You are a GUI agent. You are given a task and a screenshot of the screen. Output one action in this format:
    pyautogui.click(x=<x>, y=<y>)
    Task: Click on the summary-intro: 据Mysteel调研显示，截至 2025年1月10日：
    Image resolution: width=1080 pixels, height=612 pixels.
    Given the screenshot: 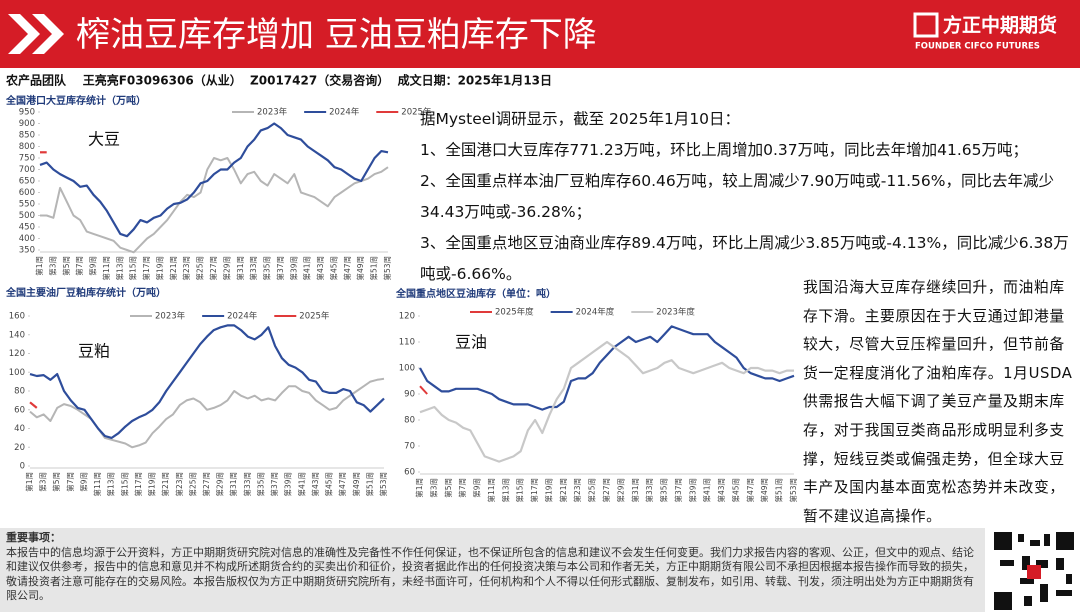 What is the action you would take?
    pyautogui.click(x=580, y=119)
    